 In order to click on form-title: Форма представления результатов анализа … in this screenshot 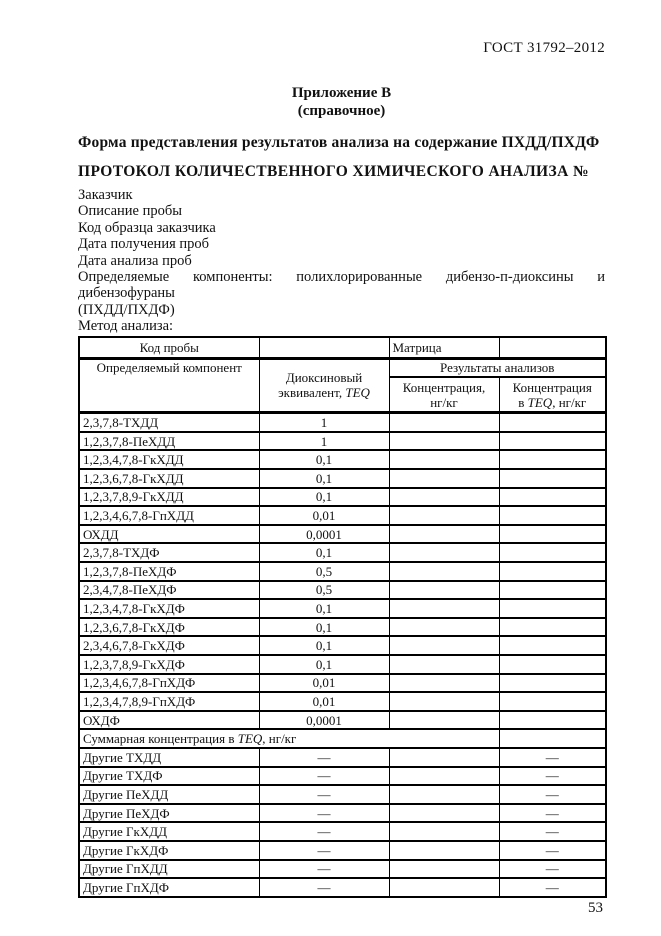, I will do `click(339, 142)`.